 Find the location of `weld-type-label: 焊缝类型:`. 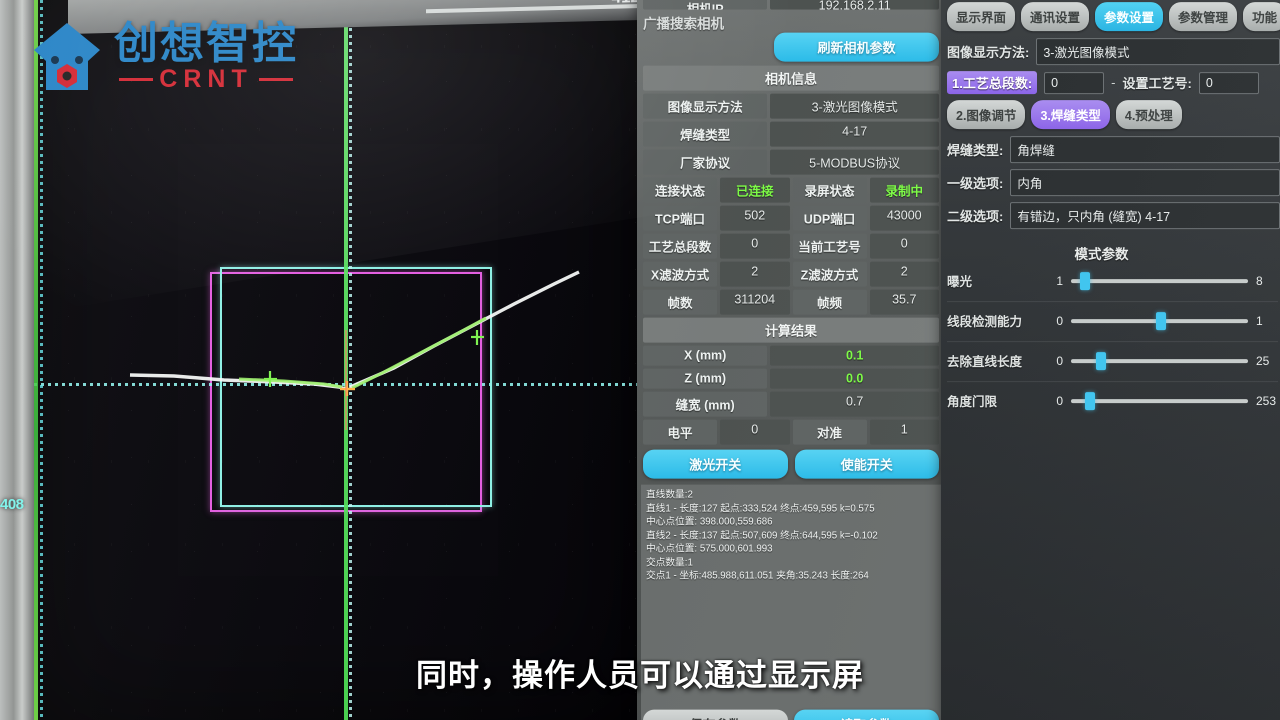

weld-type-label: 焊缝类型: is located at coordinates (975, 151).